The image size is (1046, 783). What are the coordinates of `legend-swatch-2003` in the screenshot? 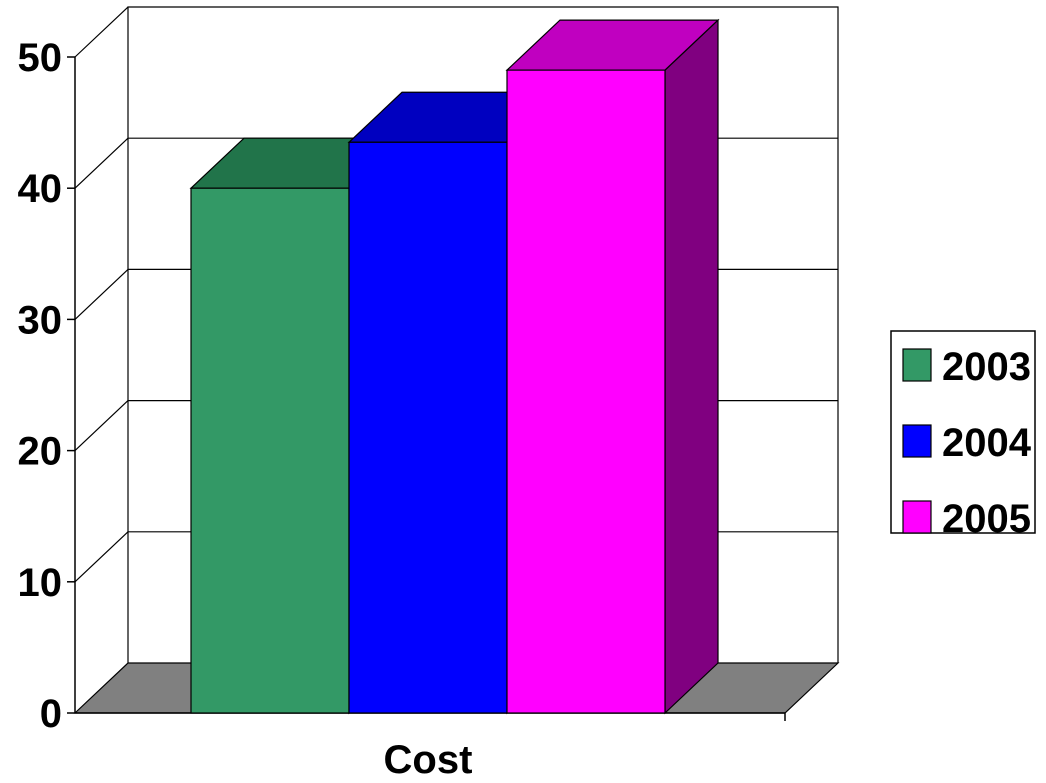 It's located at (917, 365).